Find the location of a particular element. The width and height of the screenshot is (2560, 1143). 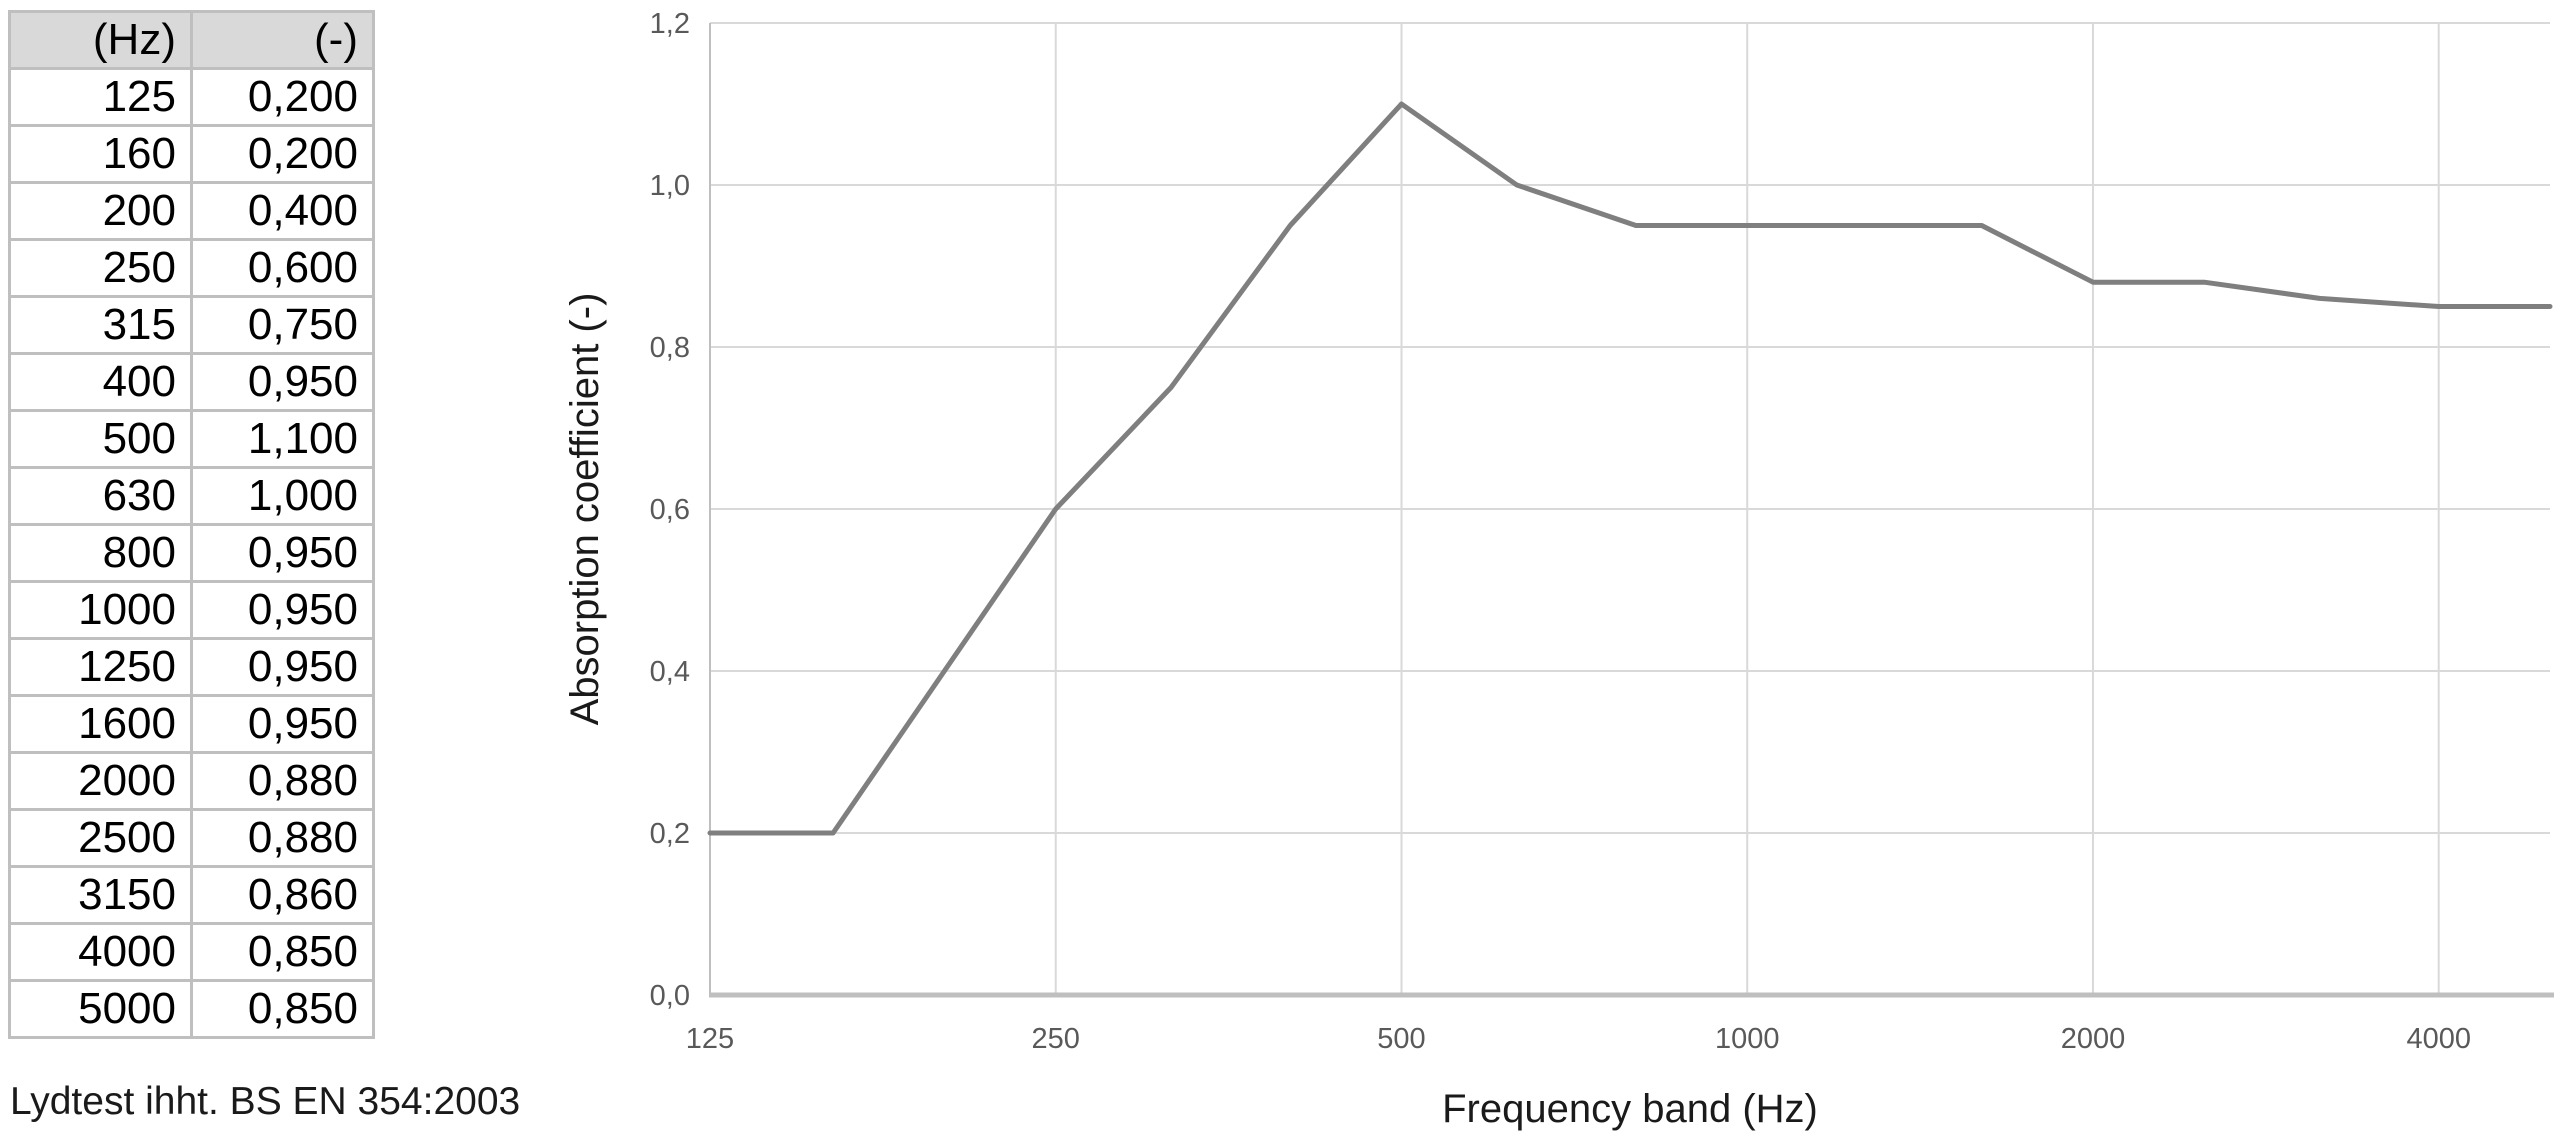

table-header-row: (Hz) (-) is located at coordinates (191, 40).